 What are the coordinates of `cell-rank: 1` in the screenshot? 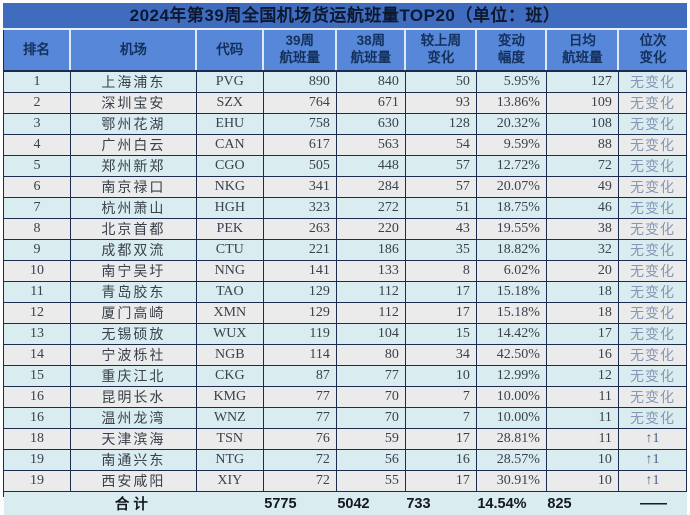 It's located at (37, 82).